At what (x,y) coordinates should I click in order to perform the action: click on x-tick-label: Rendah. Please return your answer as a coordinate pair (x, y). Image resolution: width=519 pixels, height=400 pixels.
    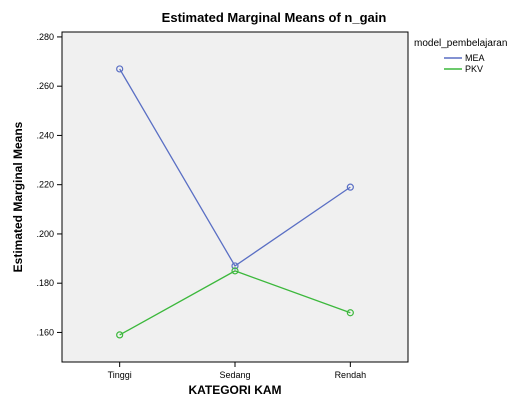
    Looking at the image, I should click on (351, 375).